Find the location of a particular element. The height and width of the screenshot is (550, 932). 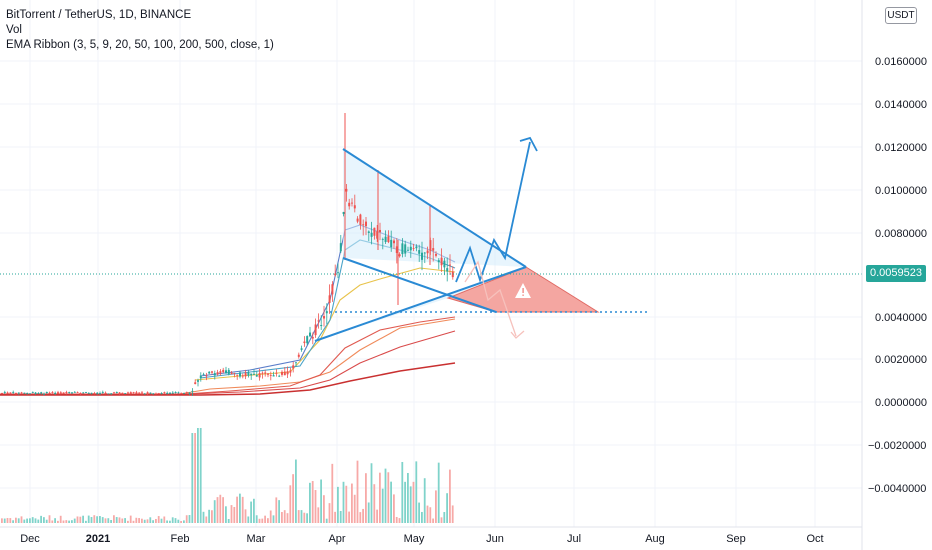

y-tick: −0.0040000 is located at coordinates (897, 489).